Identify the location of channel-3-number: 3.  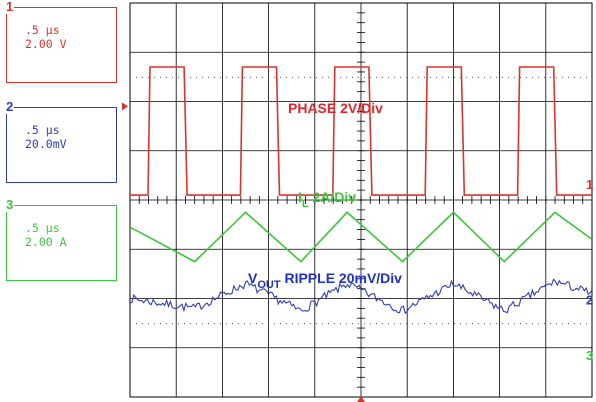
(10, 204).